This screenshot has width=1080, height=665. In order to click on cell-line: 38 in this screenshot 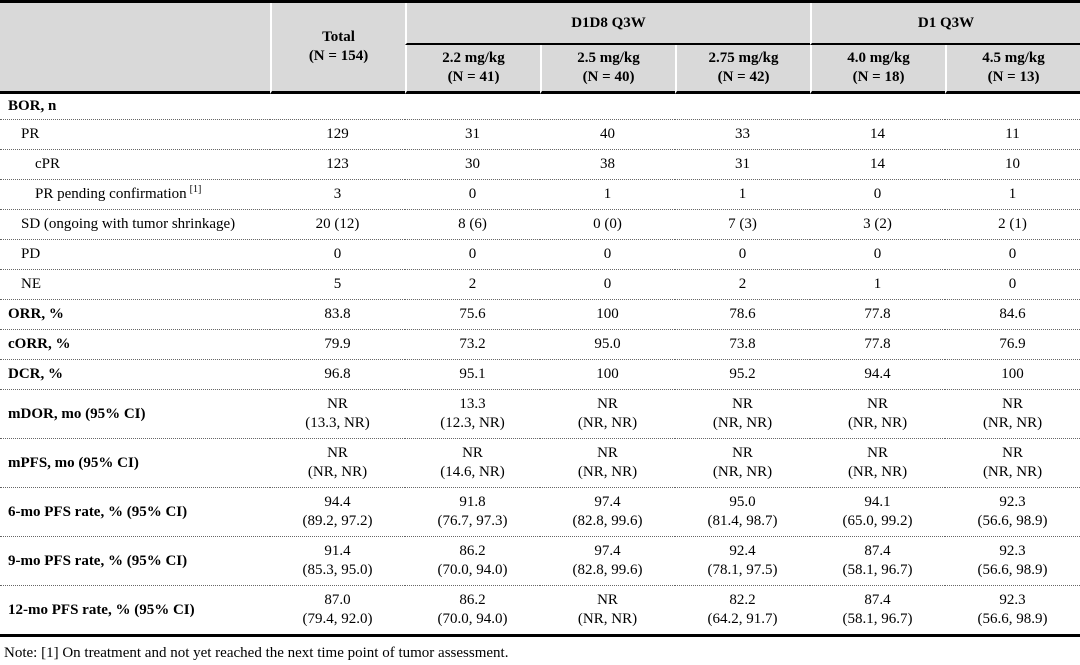, I will do `click(607, 164)`.